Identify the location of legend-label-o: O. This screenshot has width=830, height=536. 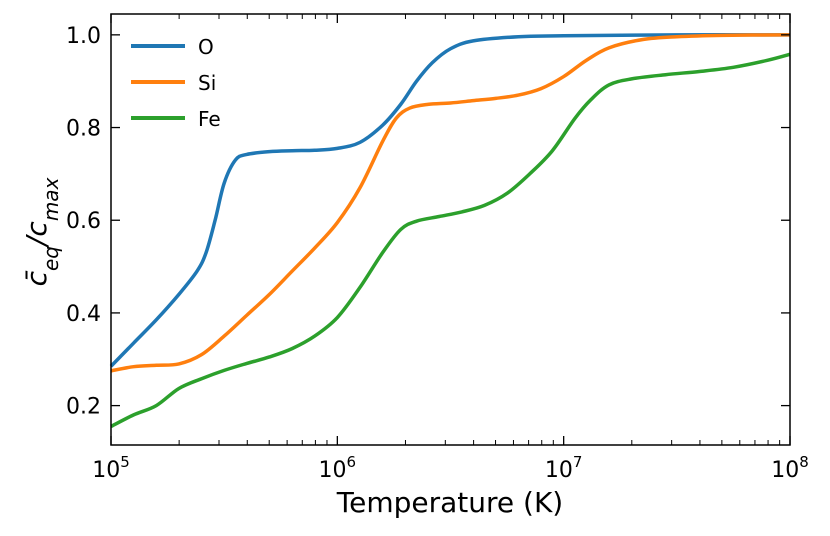
(206, 47).